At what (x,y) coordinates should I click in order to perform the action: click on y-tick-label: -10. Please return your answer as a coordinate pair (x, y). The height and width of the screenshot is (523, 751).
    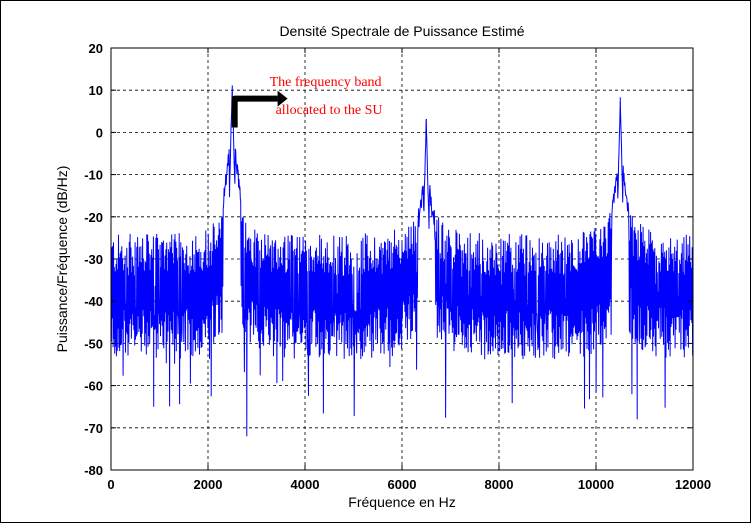
    Looking at the image, I should click on (93, 175).